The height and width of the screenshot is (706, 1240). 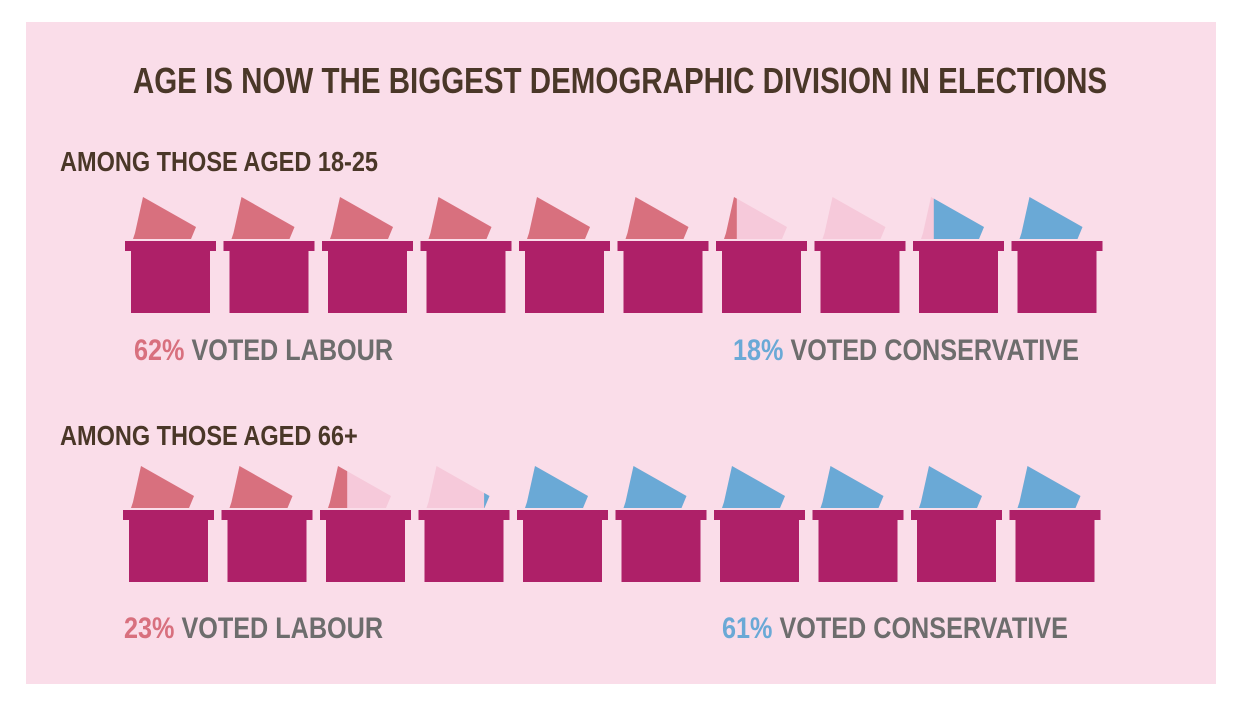 I want to click on conservative-result-66-plus: 61% VOTED CONSERVATIVE, so click(x=895, y=629).